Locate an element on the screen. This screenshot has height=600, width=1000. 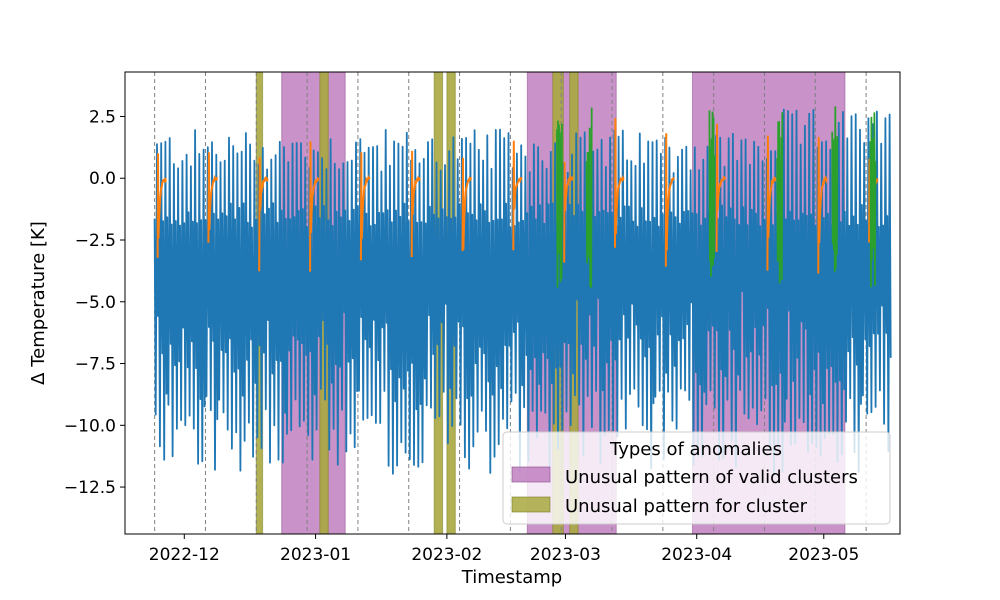
legend-label-cluster: Unusual pattern for cluster is located at coordinates (686, 506).